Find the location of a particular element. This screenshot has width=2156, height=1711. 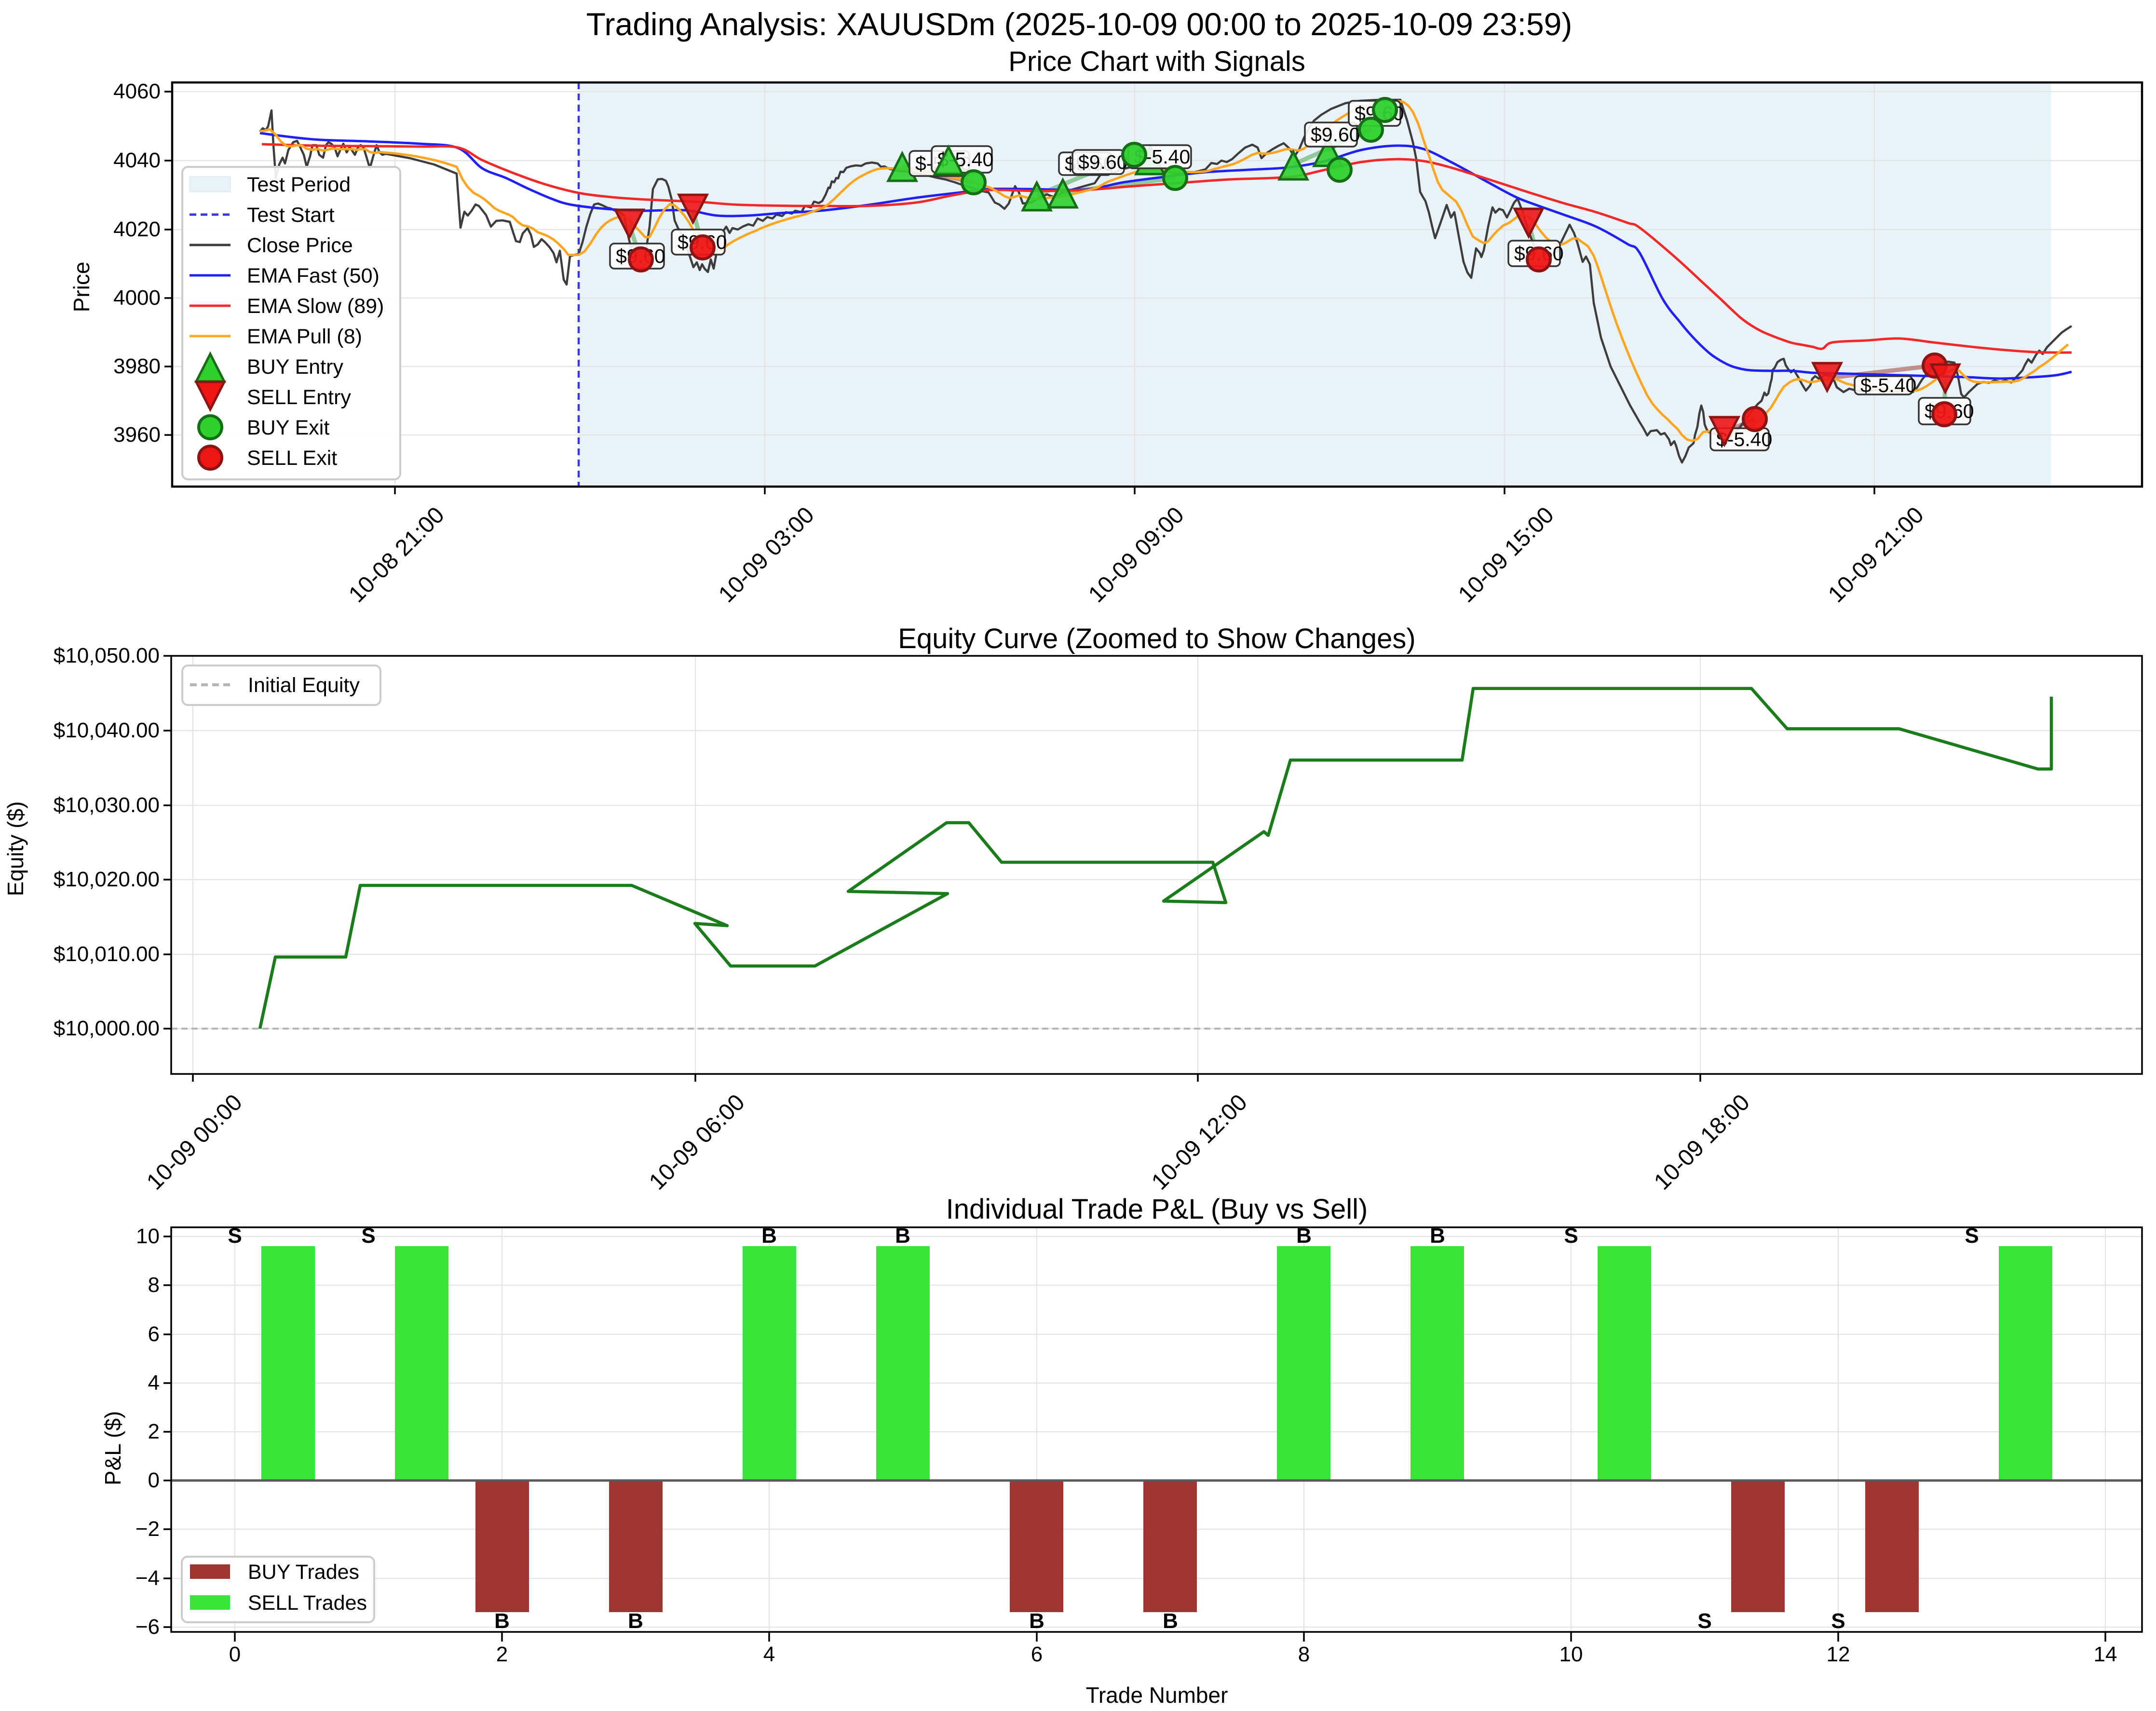

svg-text: $10,040.00 is located at coordinates (107, 730).